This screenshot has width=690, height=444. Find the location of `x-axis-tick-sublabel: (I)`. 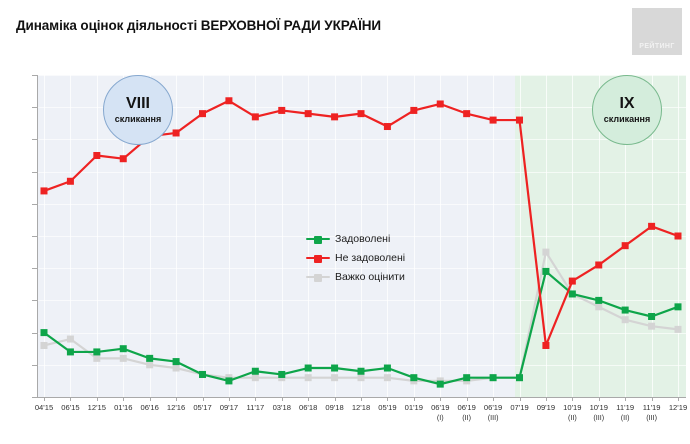

x-axis-tick-sublabel: (I) is located at coordinates (440, 417).